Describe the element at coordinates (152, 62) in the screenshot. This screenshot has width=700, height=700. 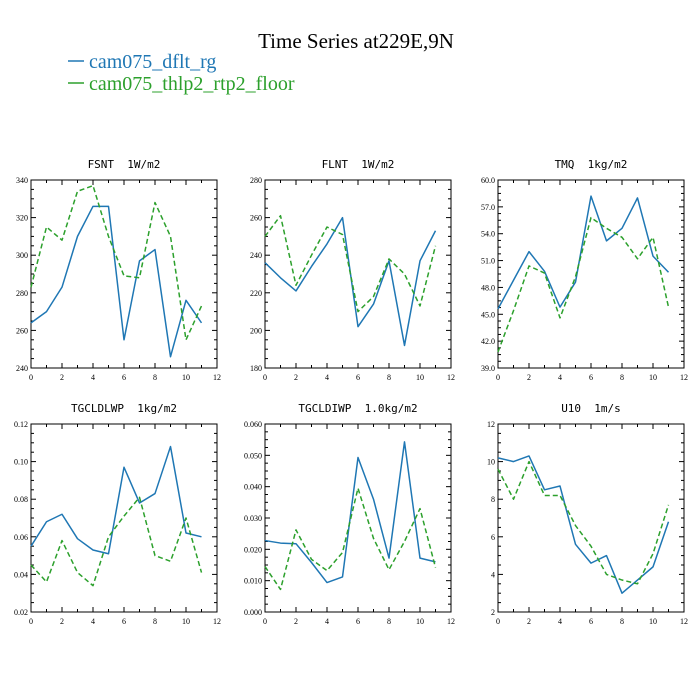
I see `legend-label-0: cam075_dflt_rg` at that location.